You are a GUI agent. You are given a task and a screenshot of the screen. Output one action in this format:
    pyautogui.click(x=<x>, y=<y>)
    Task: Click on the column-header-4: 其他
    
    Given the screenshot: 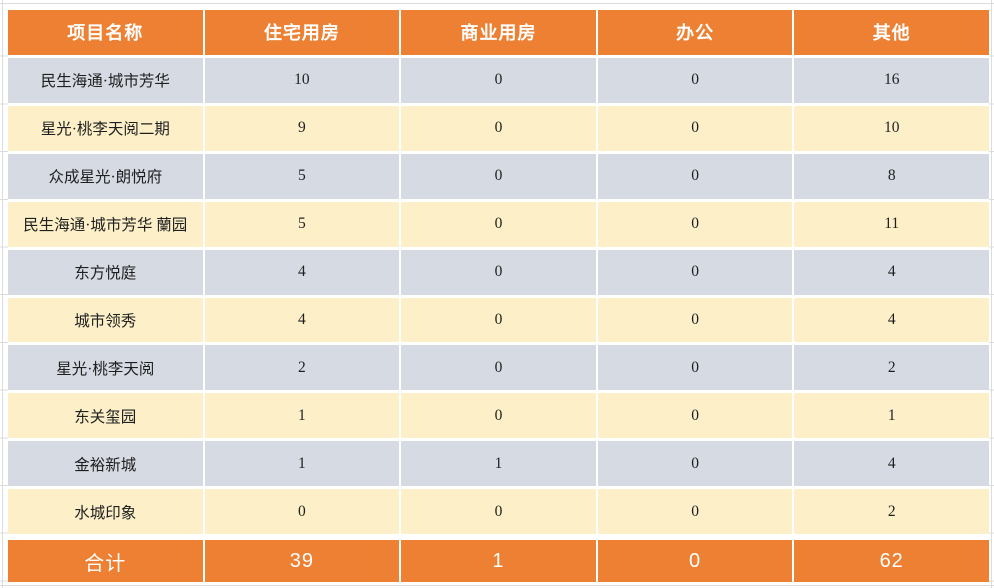 What is the action you would take?
    pyautogui.click(x=891, y=32)
    